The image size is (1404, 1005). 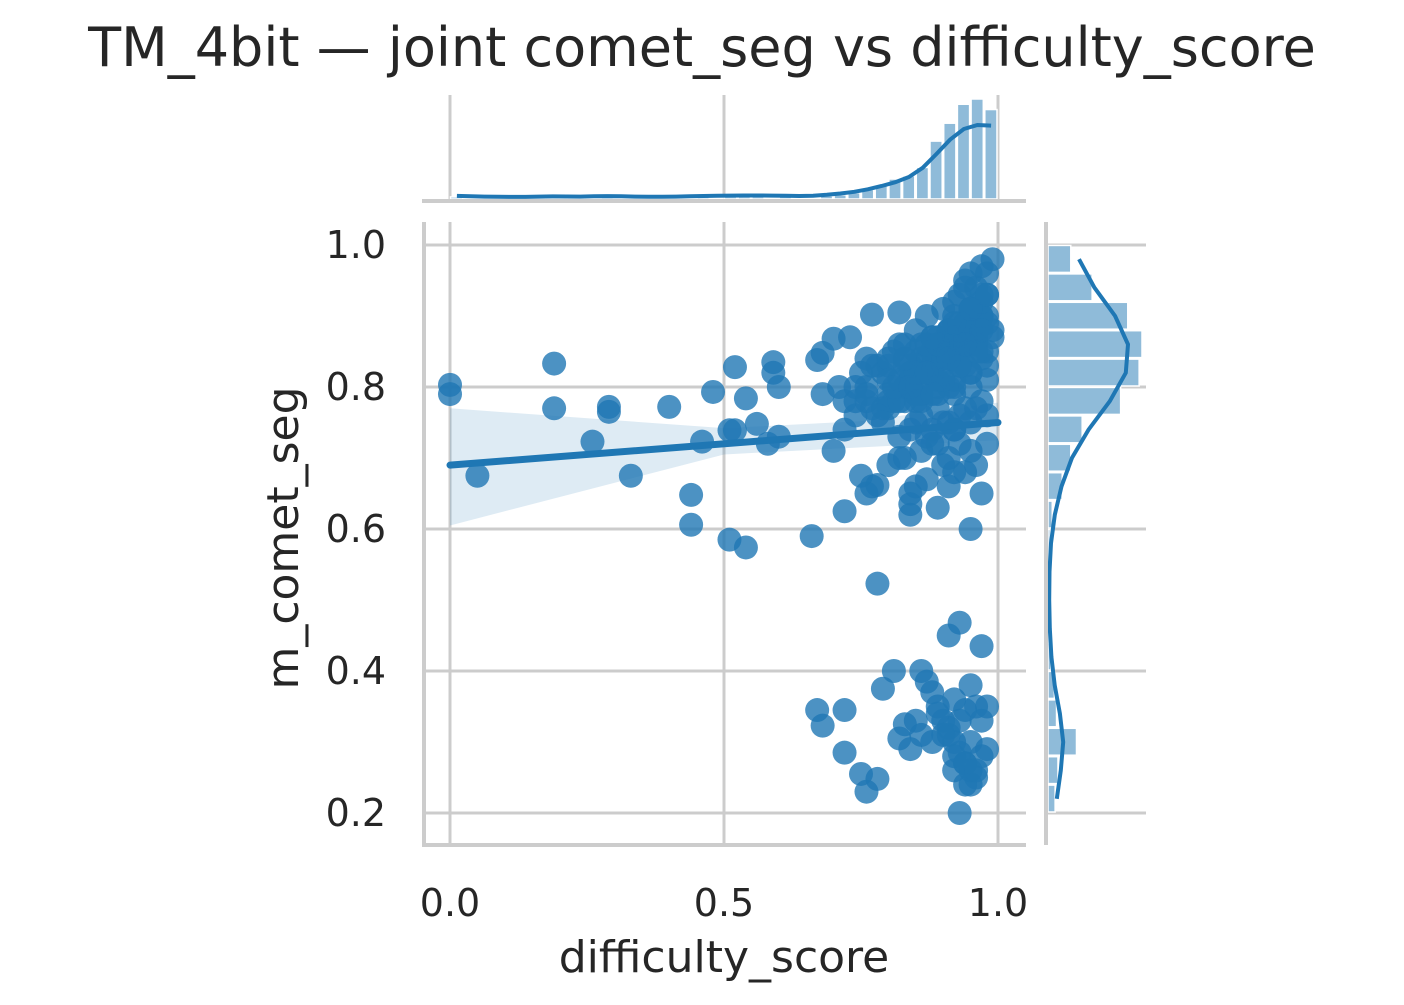 I want to click on x-tick-labels: 0.0 0.5 1.0, so click(x=724, y=903).